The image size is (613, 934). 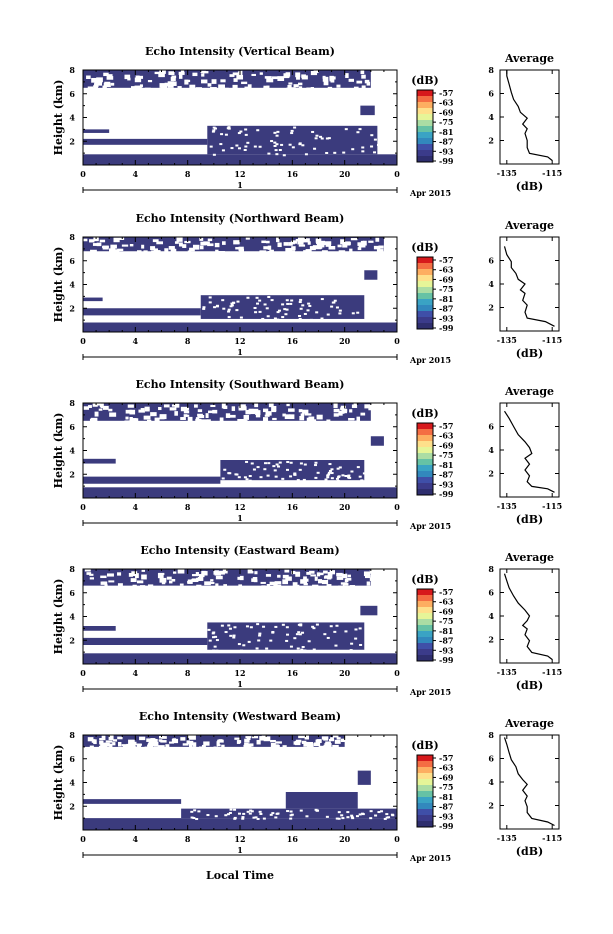 I want to click on colorbar-label: -75, so click(x=446, y=289).